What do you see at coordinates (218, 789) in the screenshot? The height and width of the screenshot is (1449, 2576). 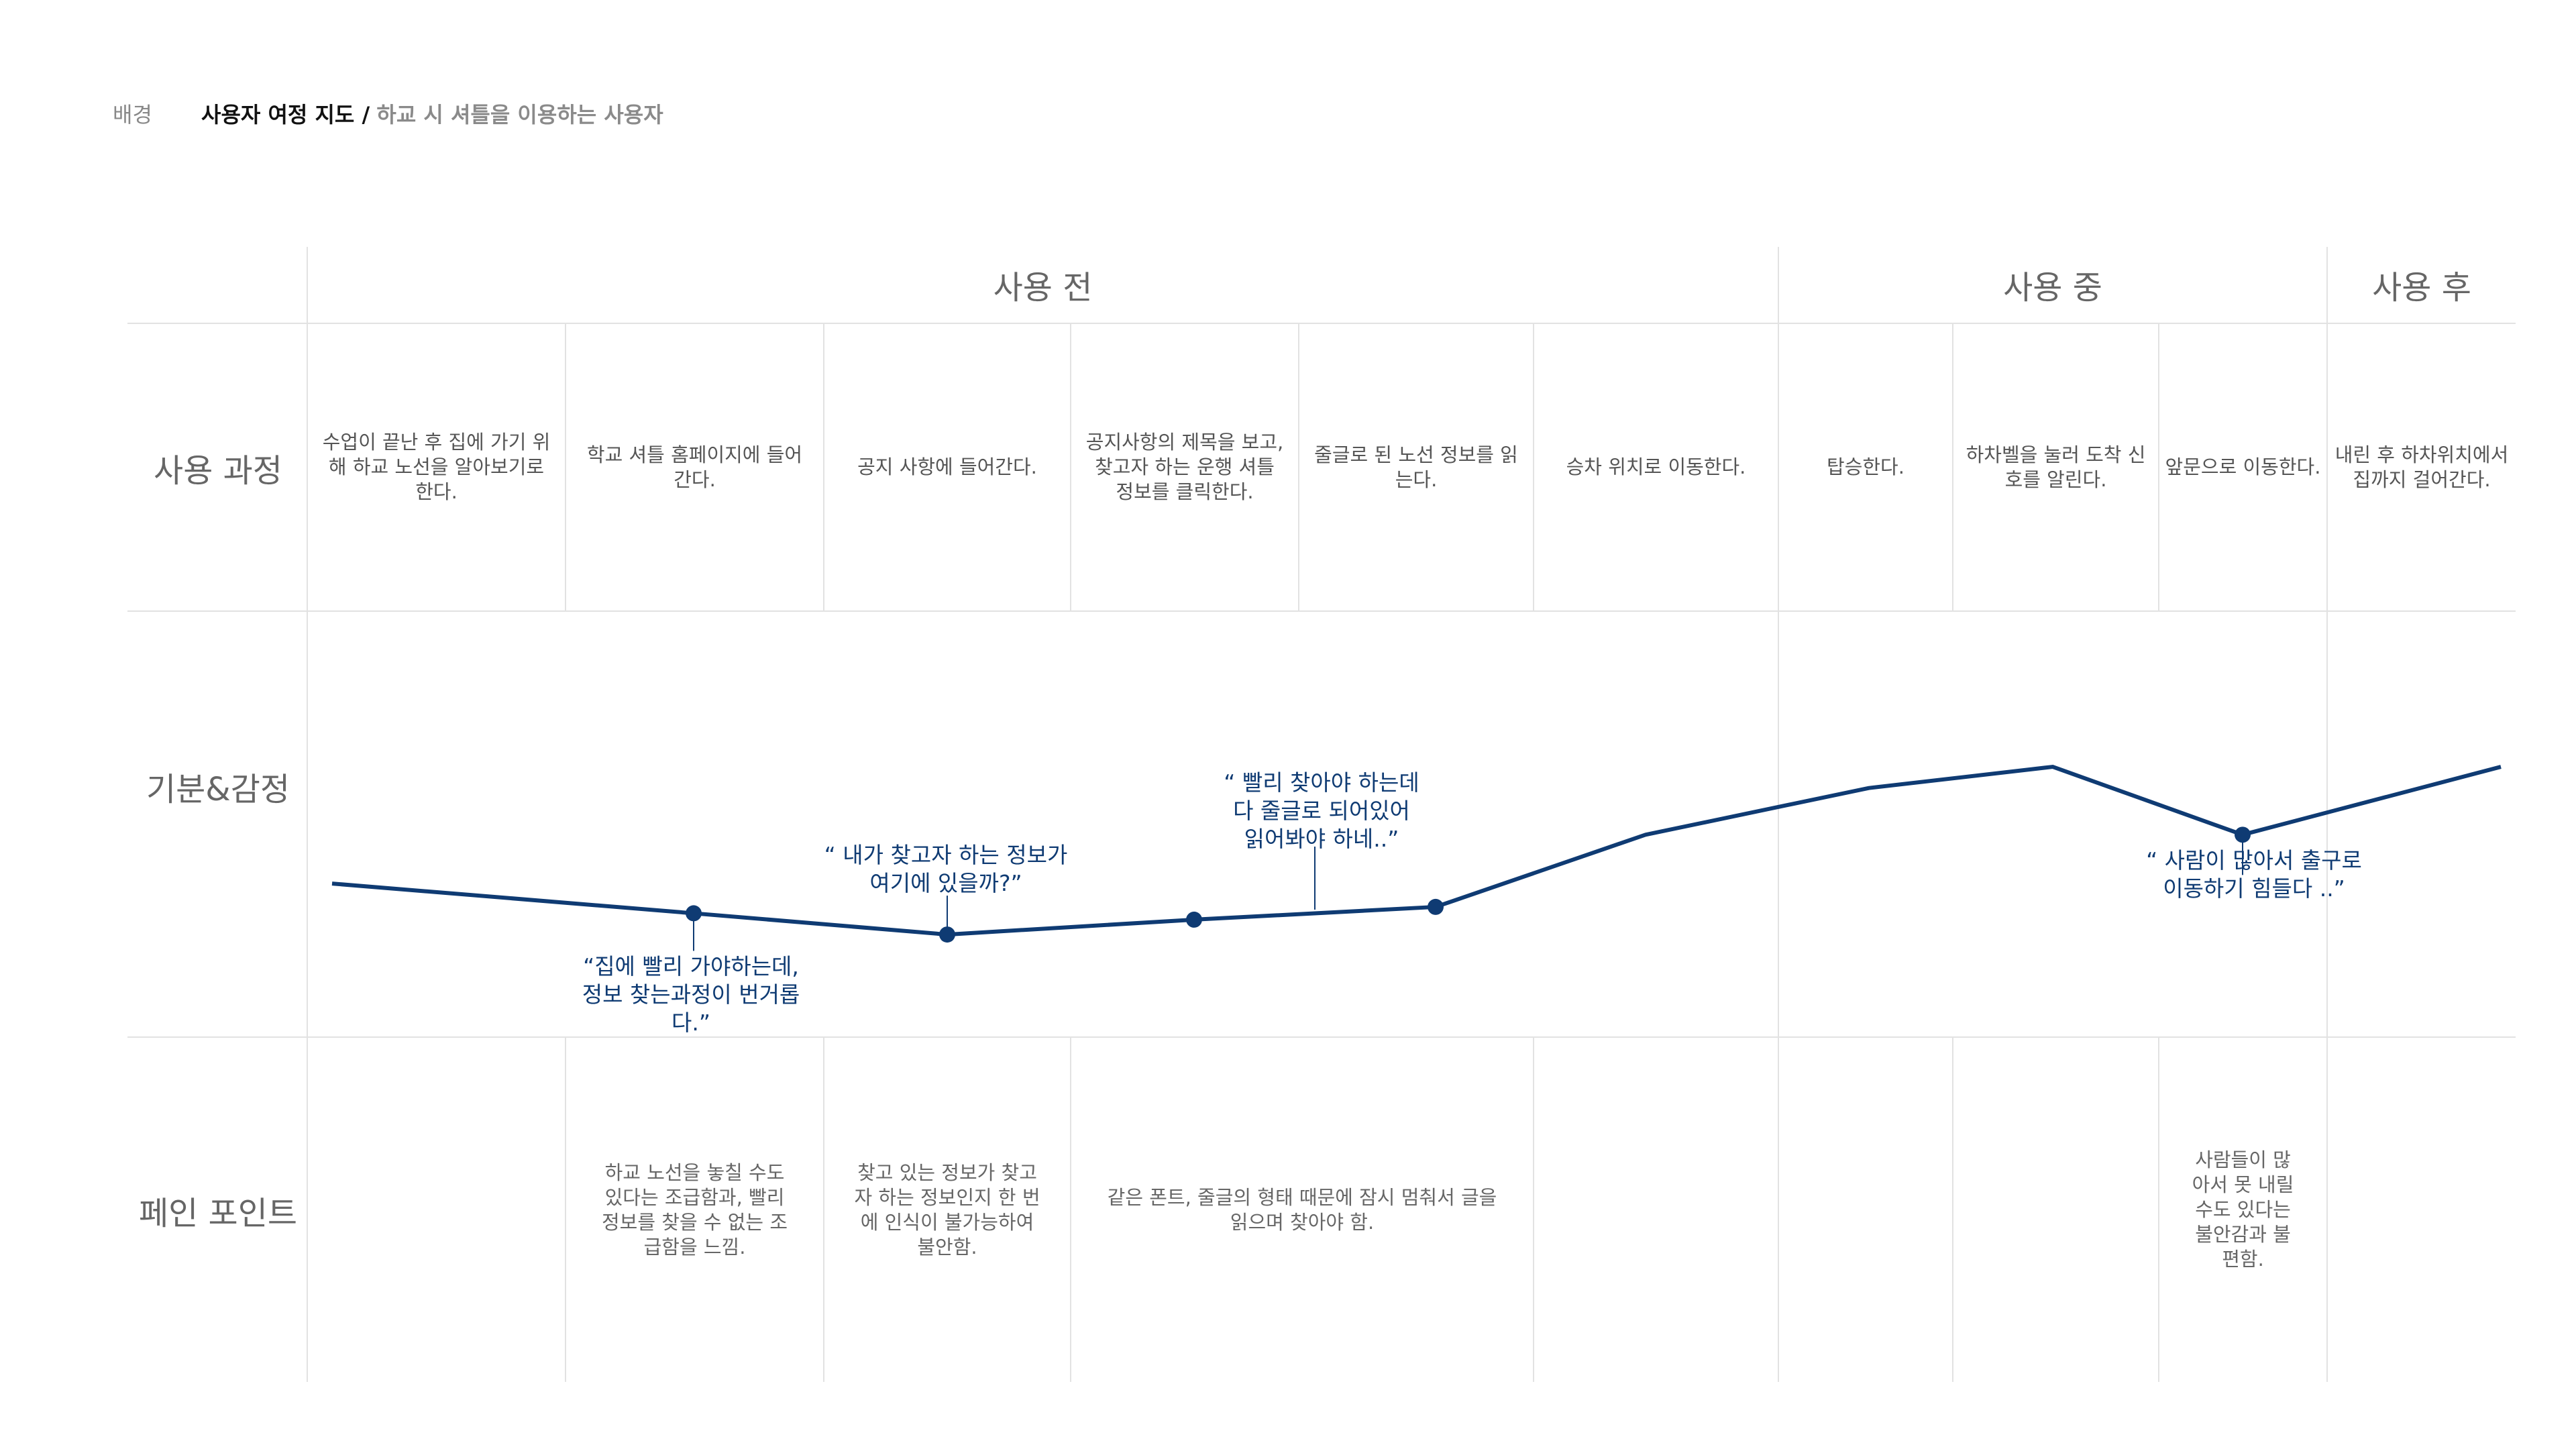 I see `row-label-emotion: 기분&감정` at bounding box center [218, 789].